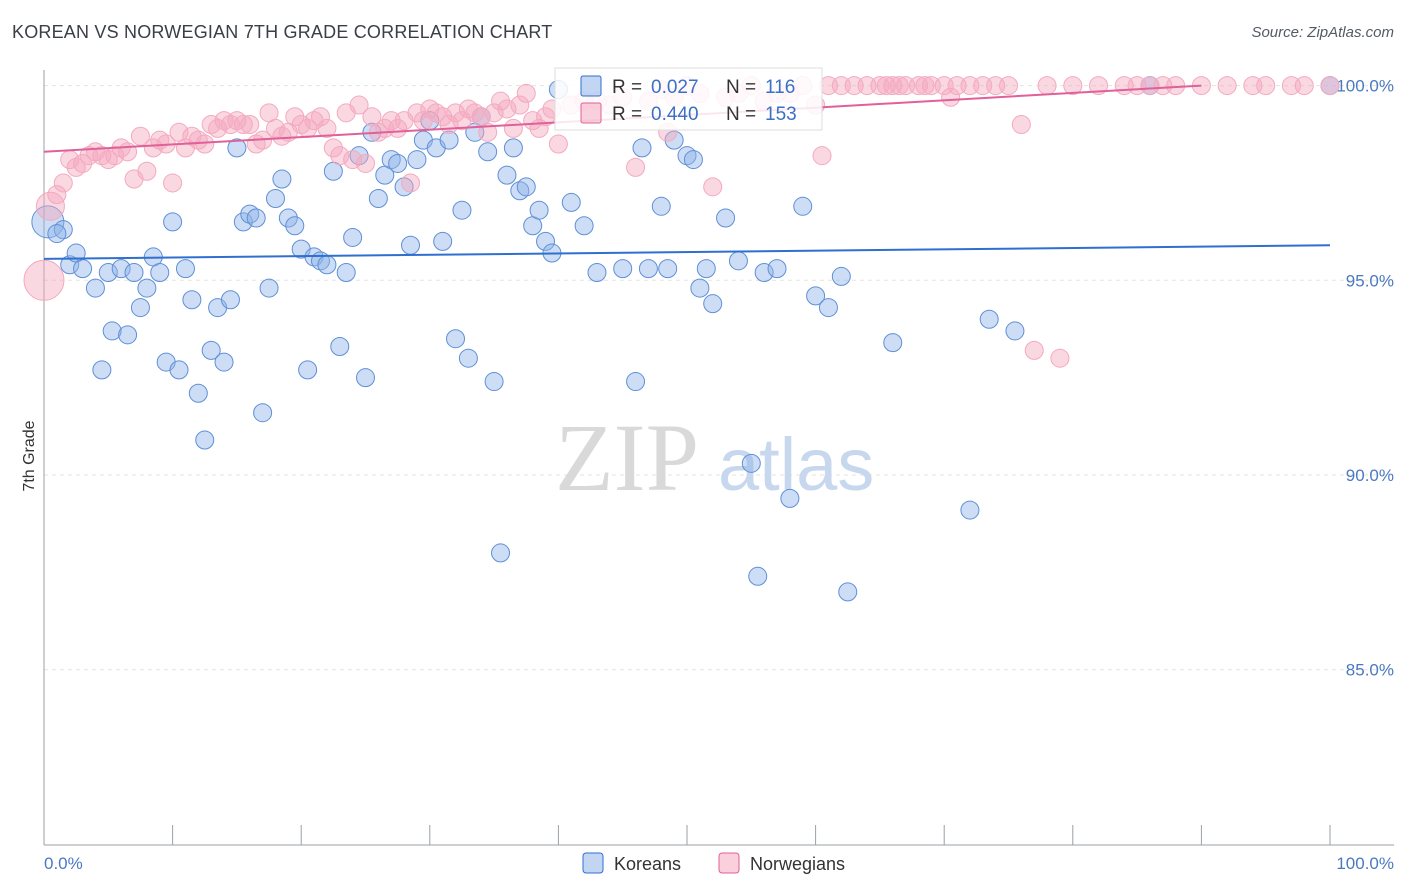 Image resolution: width=1406 pixels, height=892 pixels. I want to click on legend-r-label-norwegians: R =, so click(627, 114).